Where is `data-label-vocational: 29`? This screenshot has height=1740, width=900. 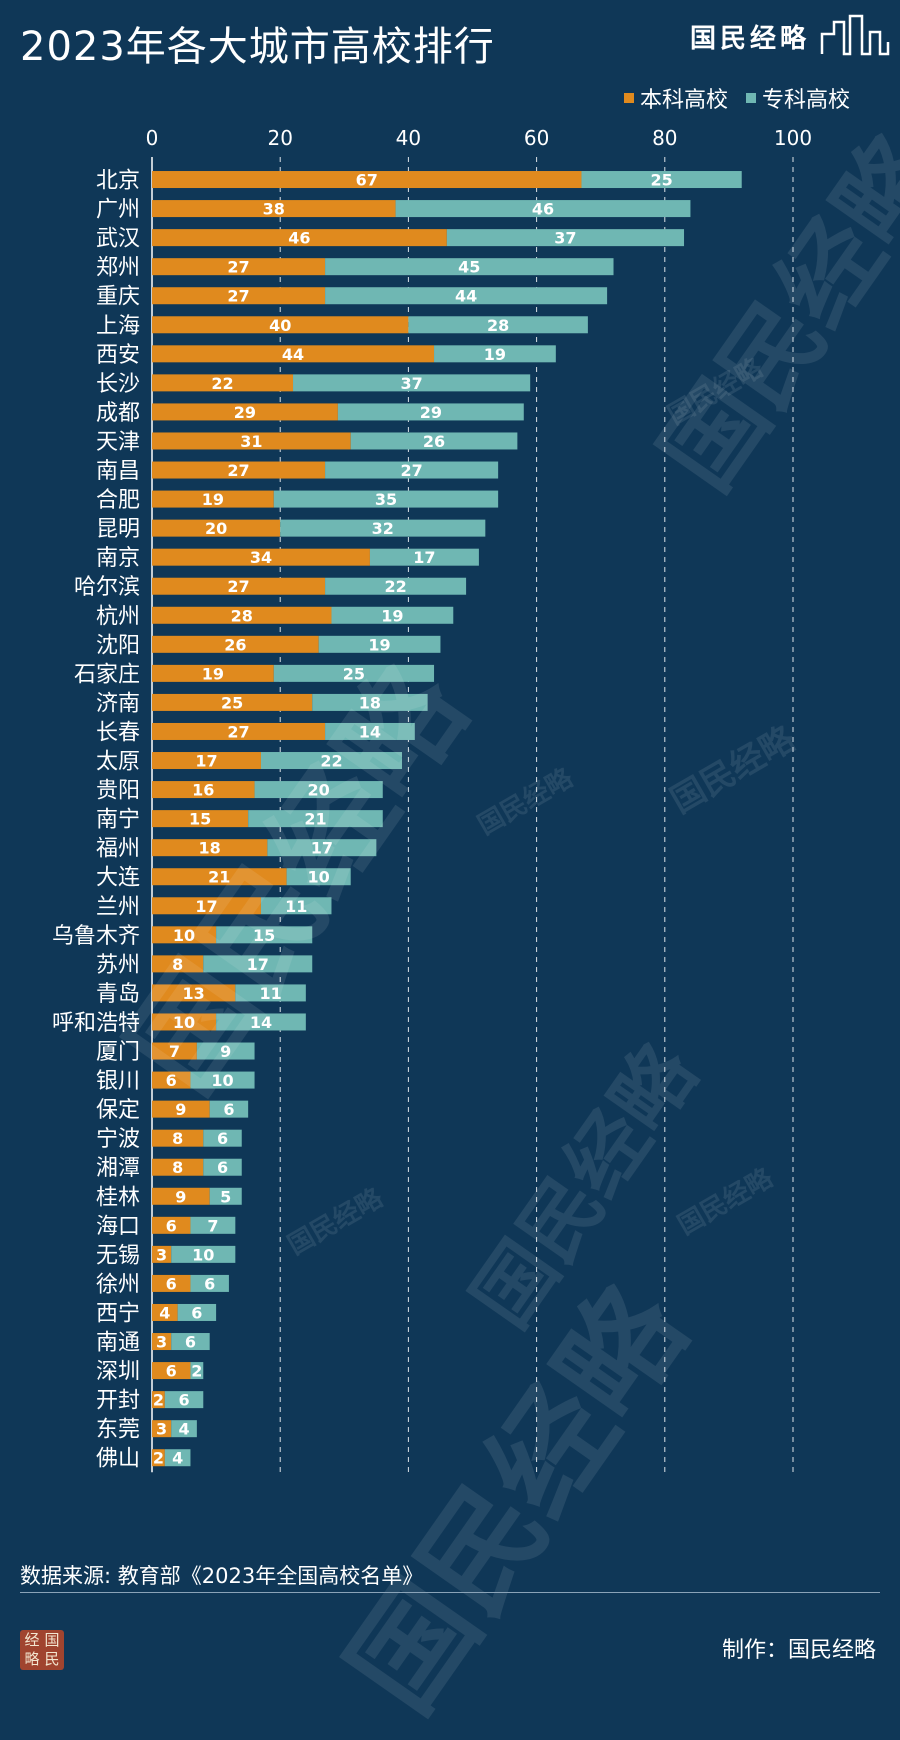 data-label-vocational: 29 is located at coordinates (431, 412).